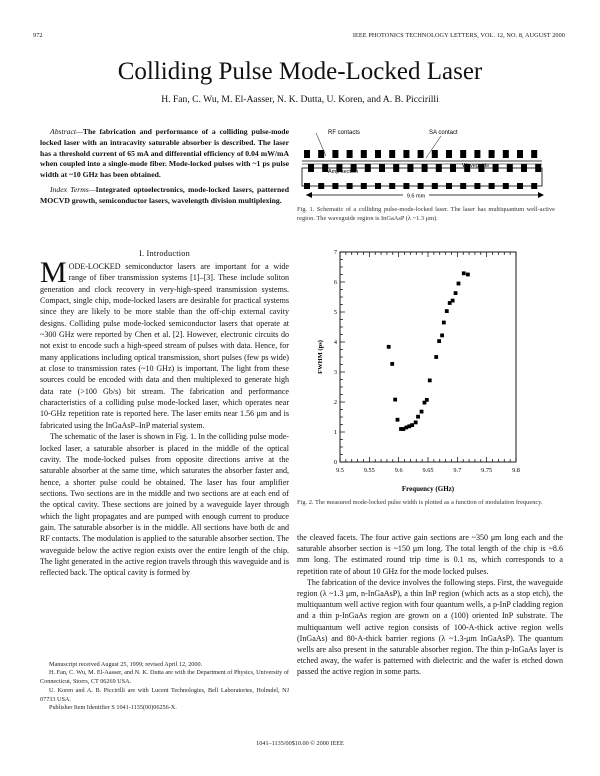 The width and height of the screenshot is (600, 776). What do you see at coordinates (428, 357) in the screenshot?
I see `plot-frame` at bounding box center [428, 357].